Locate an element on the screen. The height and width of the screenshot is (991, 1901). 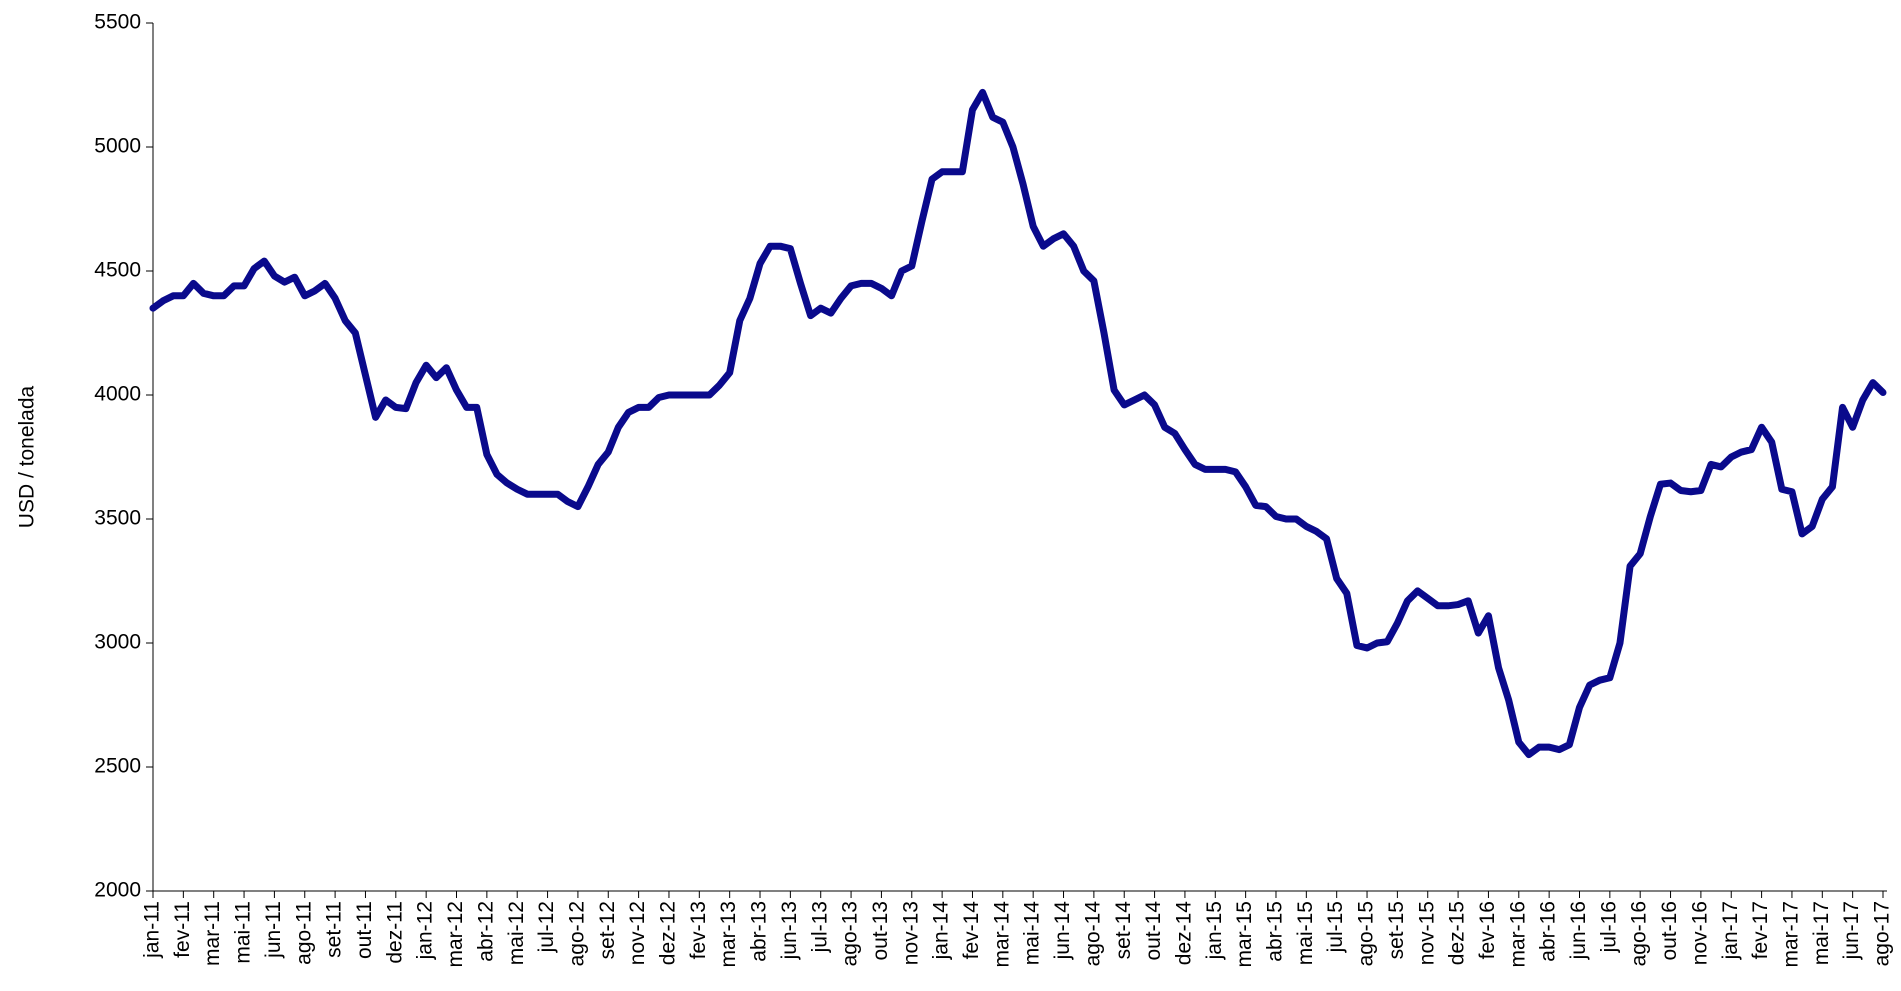
x-tick-label: jul-16 is located at coordinates (1608, 927).